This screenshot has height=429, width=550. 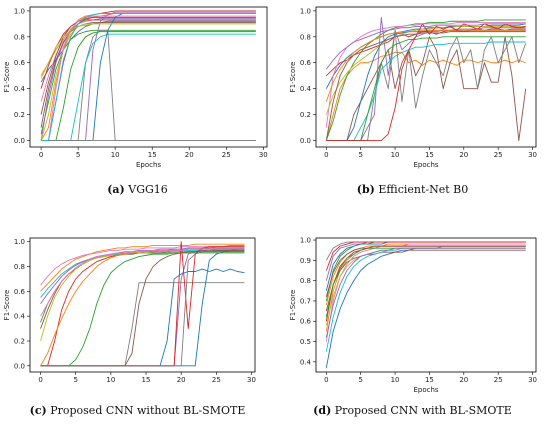 I want to click on y-tick-label-b: 0.0, so click(x=305, y=141).